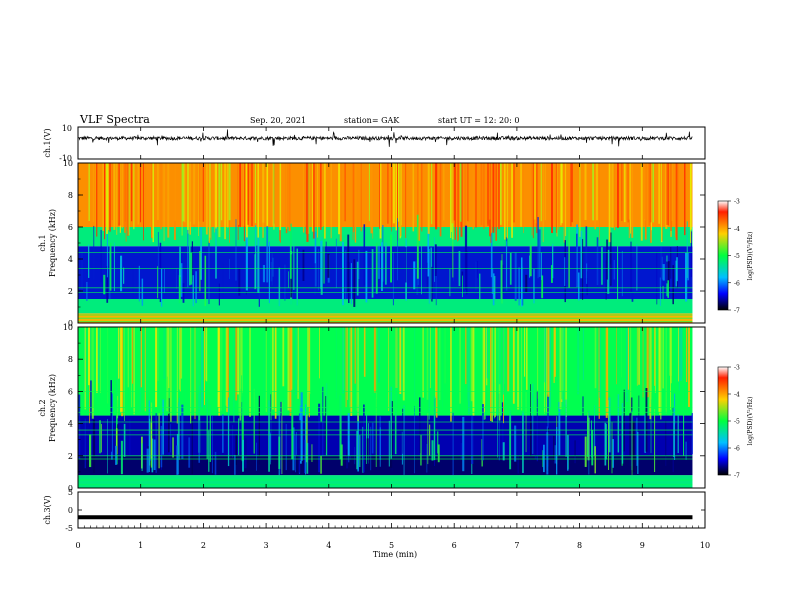  Describe the element at coordinates (70, 259) in the screenshot. I see `ch1-spec-y-tick-label: 4` at that location.